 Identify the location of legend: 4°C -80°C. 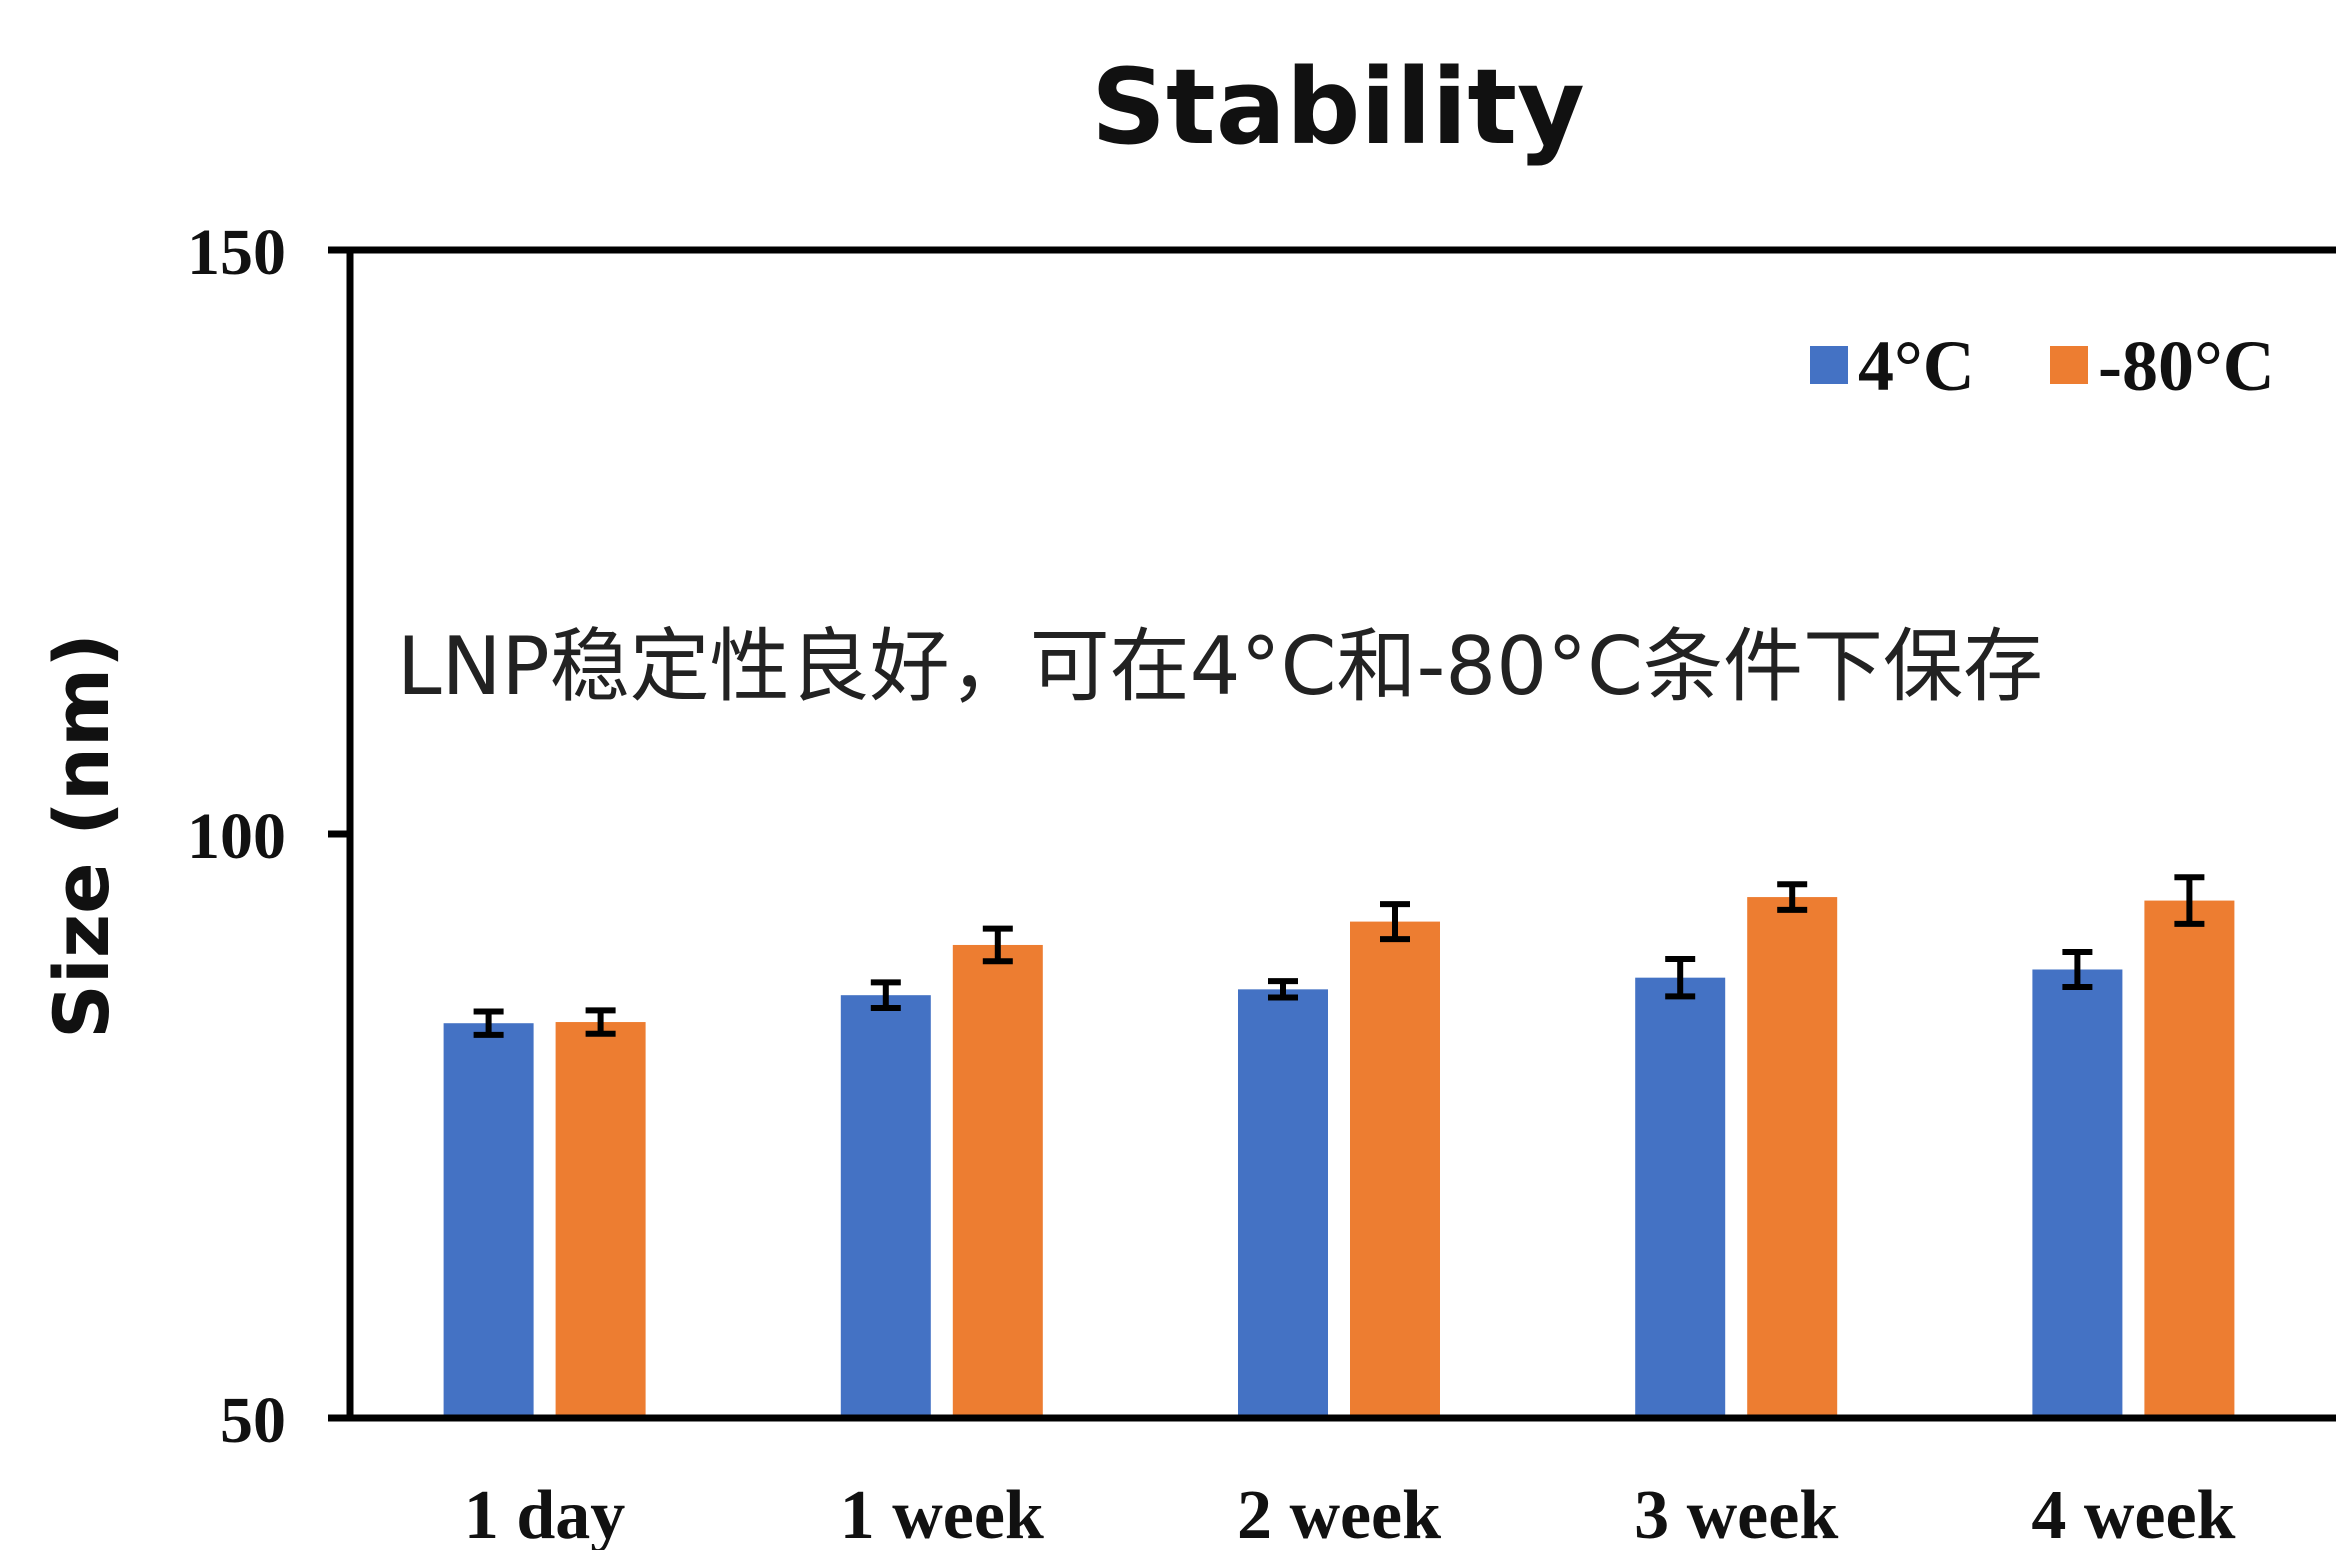
(2042, 366).